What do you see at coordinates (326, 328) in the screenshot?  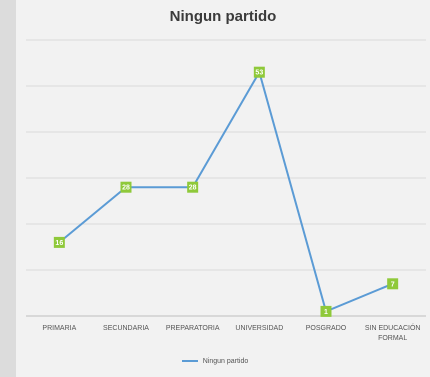 I see `x-tick-label: POSGRADO` at bounding box center [326, 328].